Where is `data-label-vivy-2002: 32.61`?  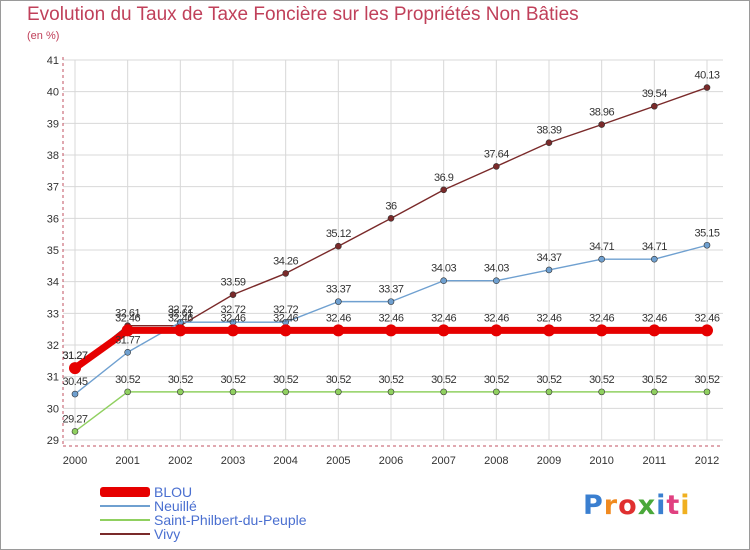
data-label-vivy-2002: 32.61 is located at coordinates (180, 314).